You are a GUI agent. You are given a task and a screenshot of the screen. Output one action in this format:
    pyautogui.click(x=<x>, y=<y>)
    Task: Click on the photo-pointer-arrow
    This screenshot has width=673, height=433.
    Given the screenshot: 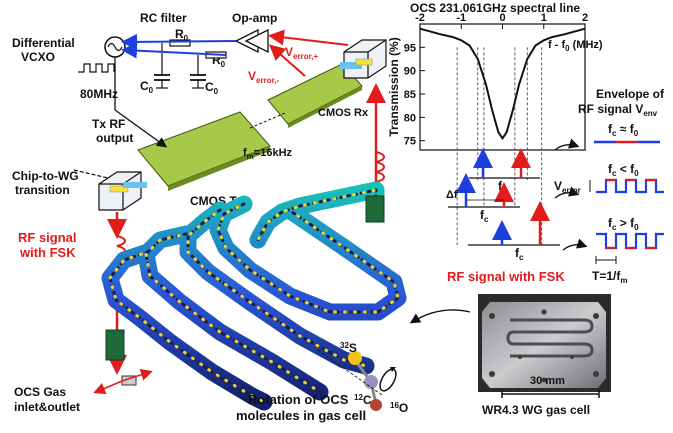 What is the action you would take?
    pyautogui.click(x=440, y=316)
    